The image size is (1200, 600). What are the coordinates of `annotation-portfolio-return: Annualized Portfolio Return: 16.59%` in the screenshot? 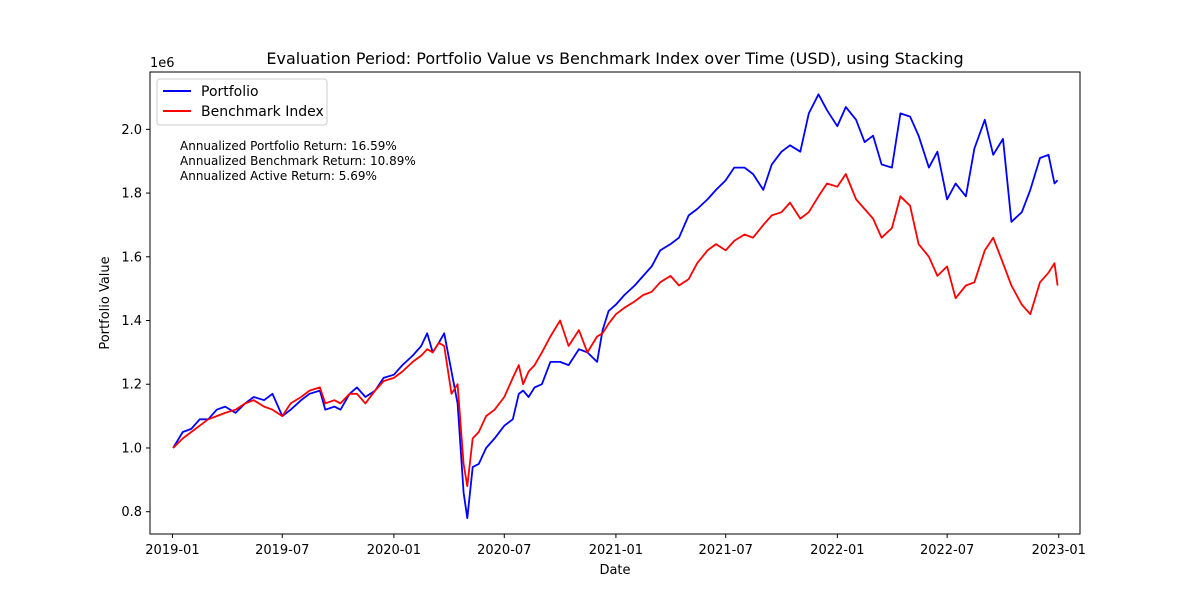 It's located at (288, 146).